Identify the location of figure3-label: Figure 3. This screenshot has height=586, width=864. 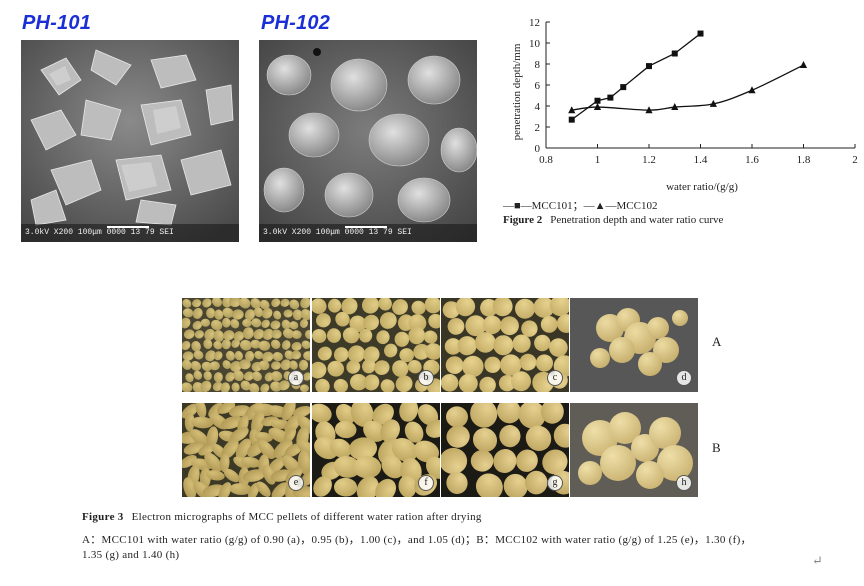
(103, 517).